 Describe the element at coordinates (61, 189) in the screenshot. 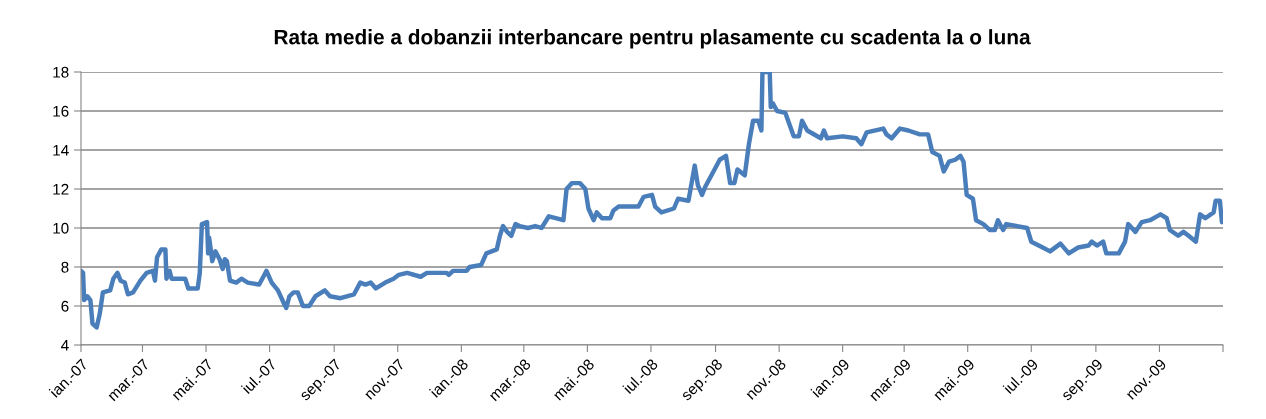

I see `y-tick-label: 12` at that location.